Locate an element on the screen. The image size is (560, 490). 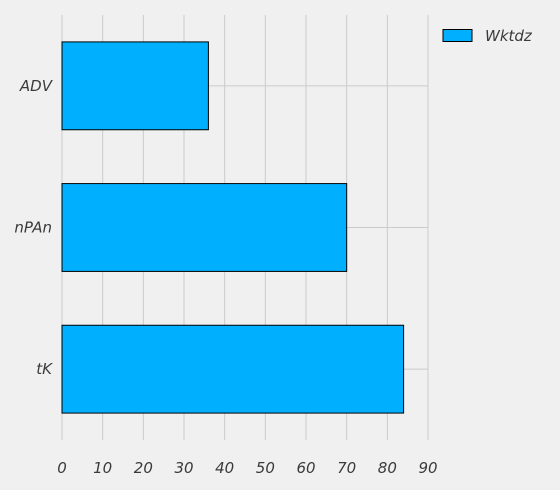
legend-swatch is located at coordinates (457, 35).